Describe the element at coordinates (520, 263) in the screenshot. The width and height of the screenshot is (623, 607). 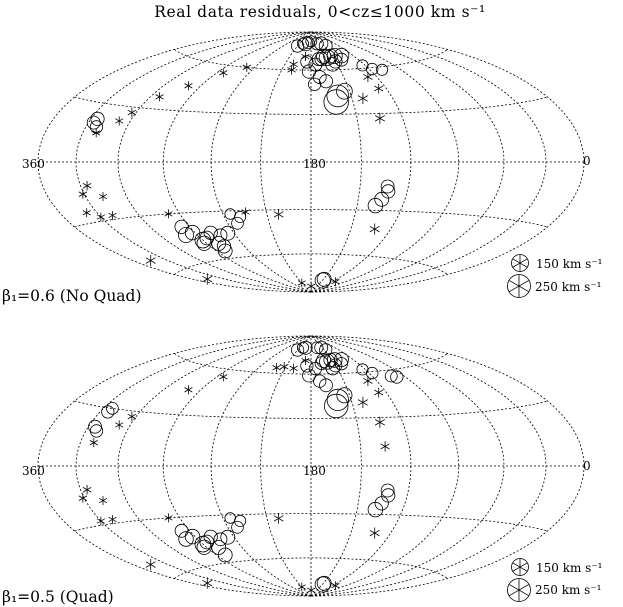
I see `legend-star-stroke` at that location.